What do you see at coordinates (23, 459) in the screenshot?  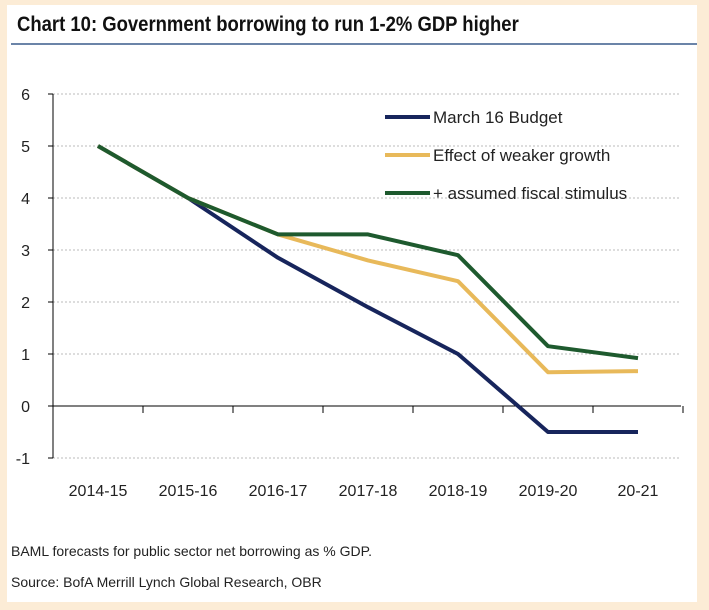 I see `y-tick-label: -1` at bounding box center [23, 459].